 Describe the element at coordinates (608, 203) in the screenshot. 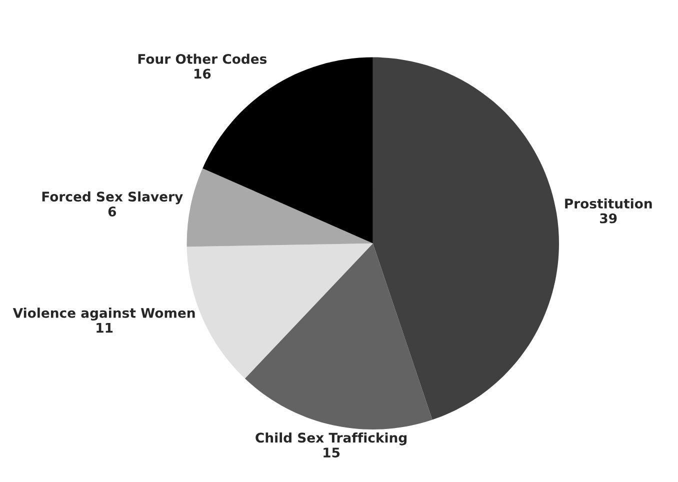

I see `slice-label: Prostitution` at that location.